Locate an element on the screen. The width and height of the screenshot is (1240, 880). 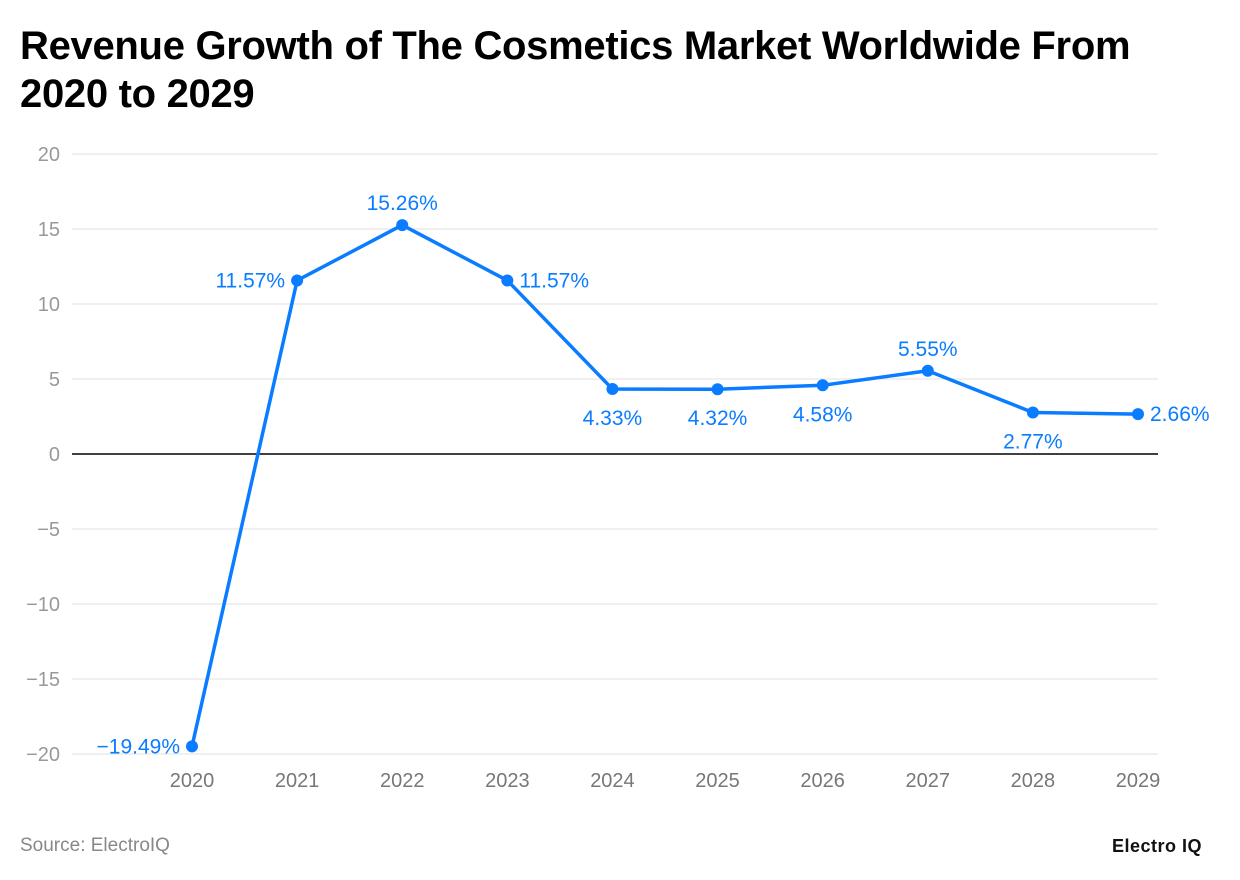
y-tick-label: −10 is located at coordinates (43, 605).